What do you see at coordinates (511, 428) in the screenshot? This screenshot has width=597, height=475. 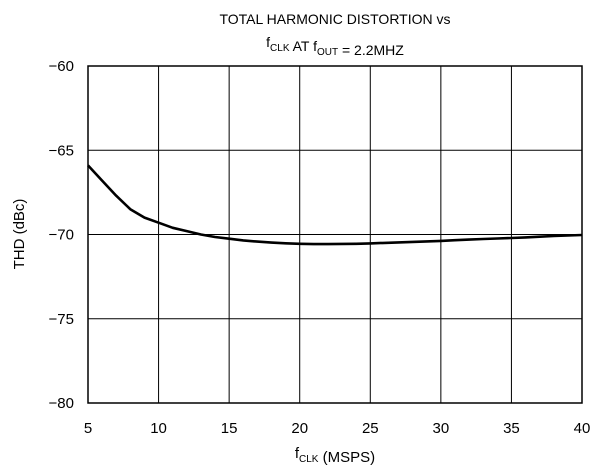 I see `x-tick-label: 35` at bounding box center [511, 428].